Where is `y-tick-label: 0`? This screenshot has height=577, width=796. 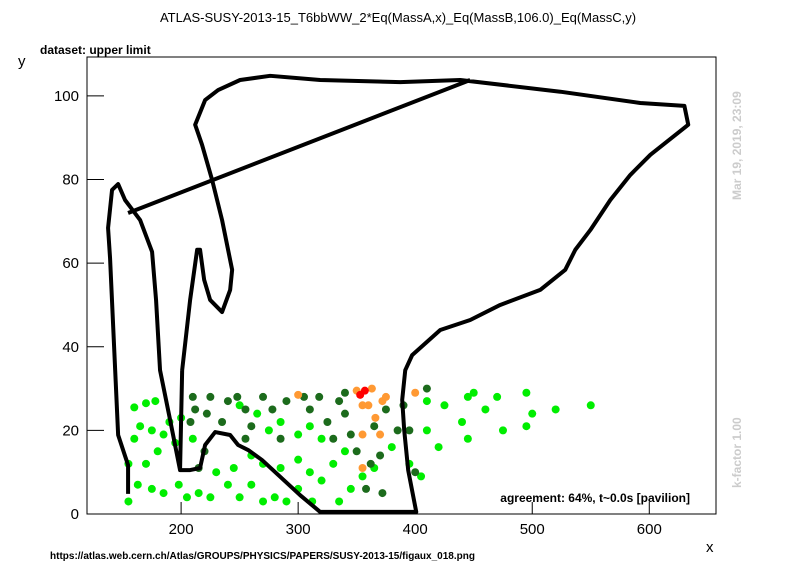
y-tick-label: 0 is located at coordinates (75, 514).